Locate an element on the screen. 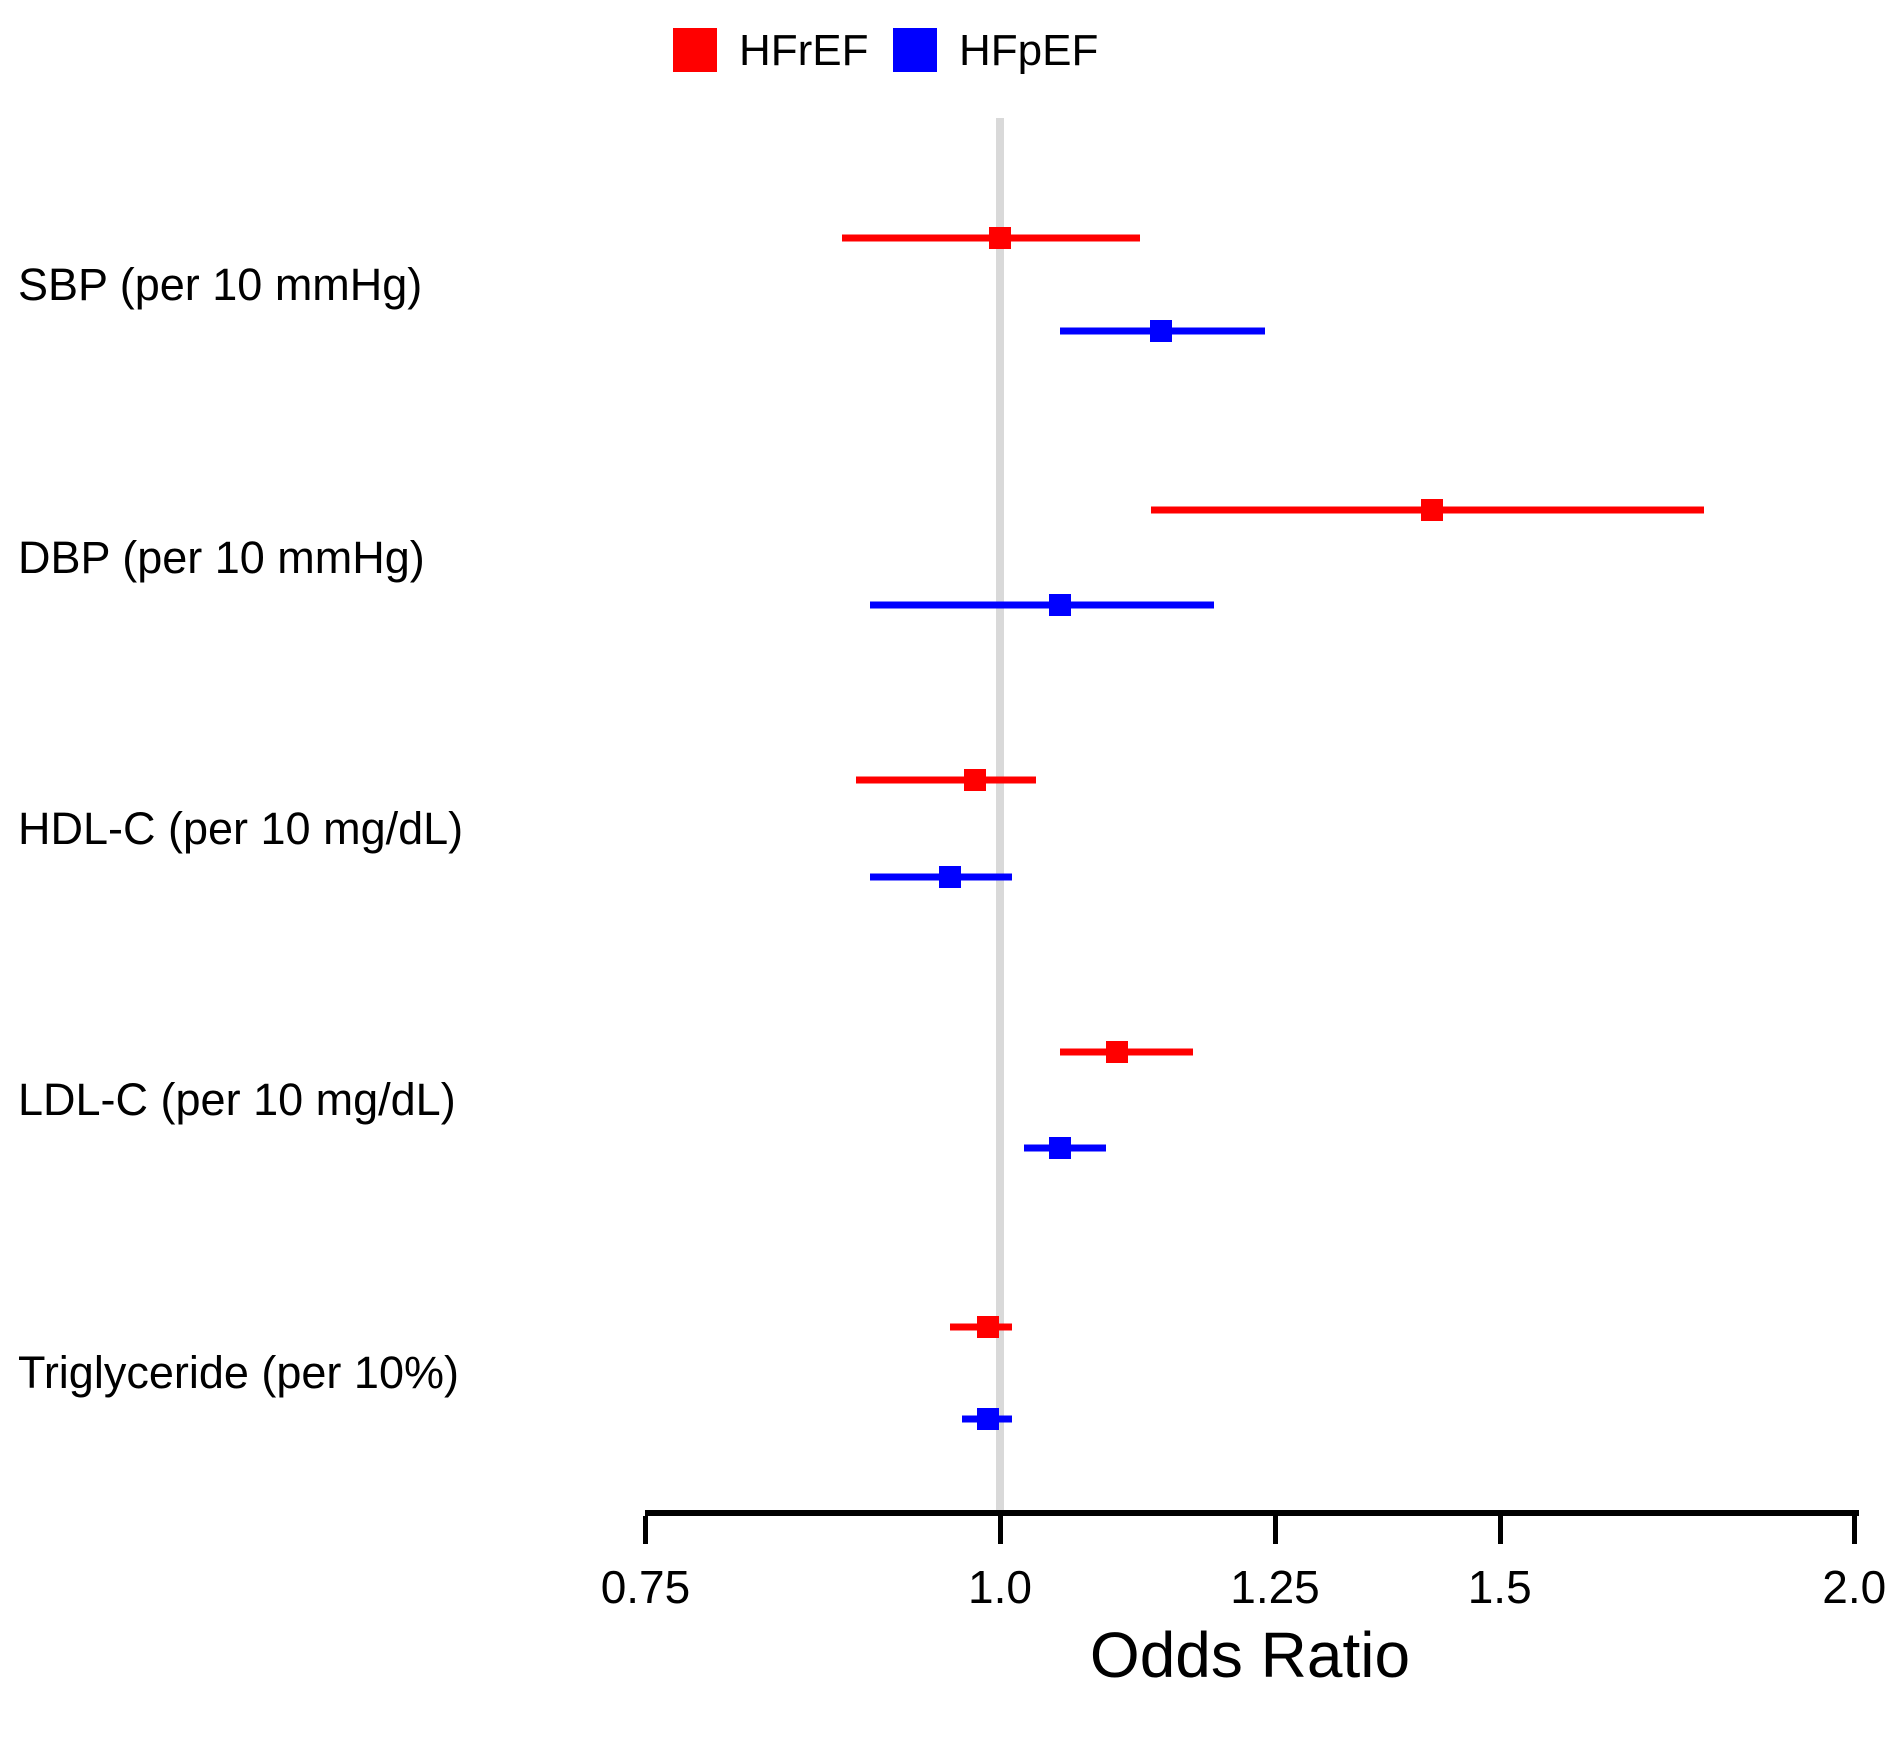 The image size is (1901, 1738). legend-swatch-hfref is located at coordinates (695, 50).